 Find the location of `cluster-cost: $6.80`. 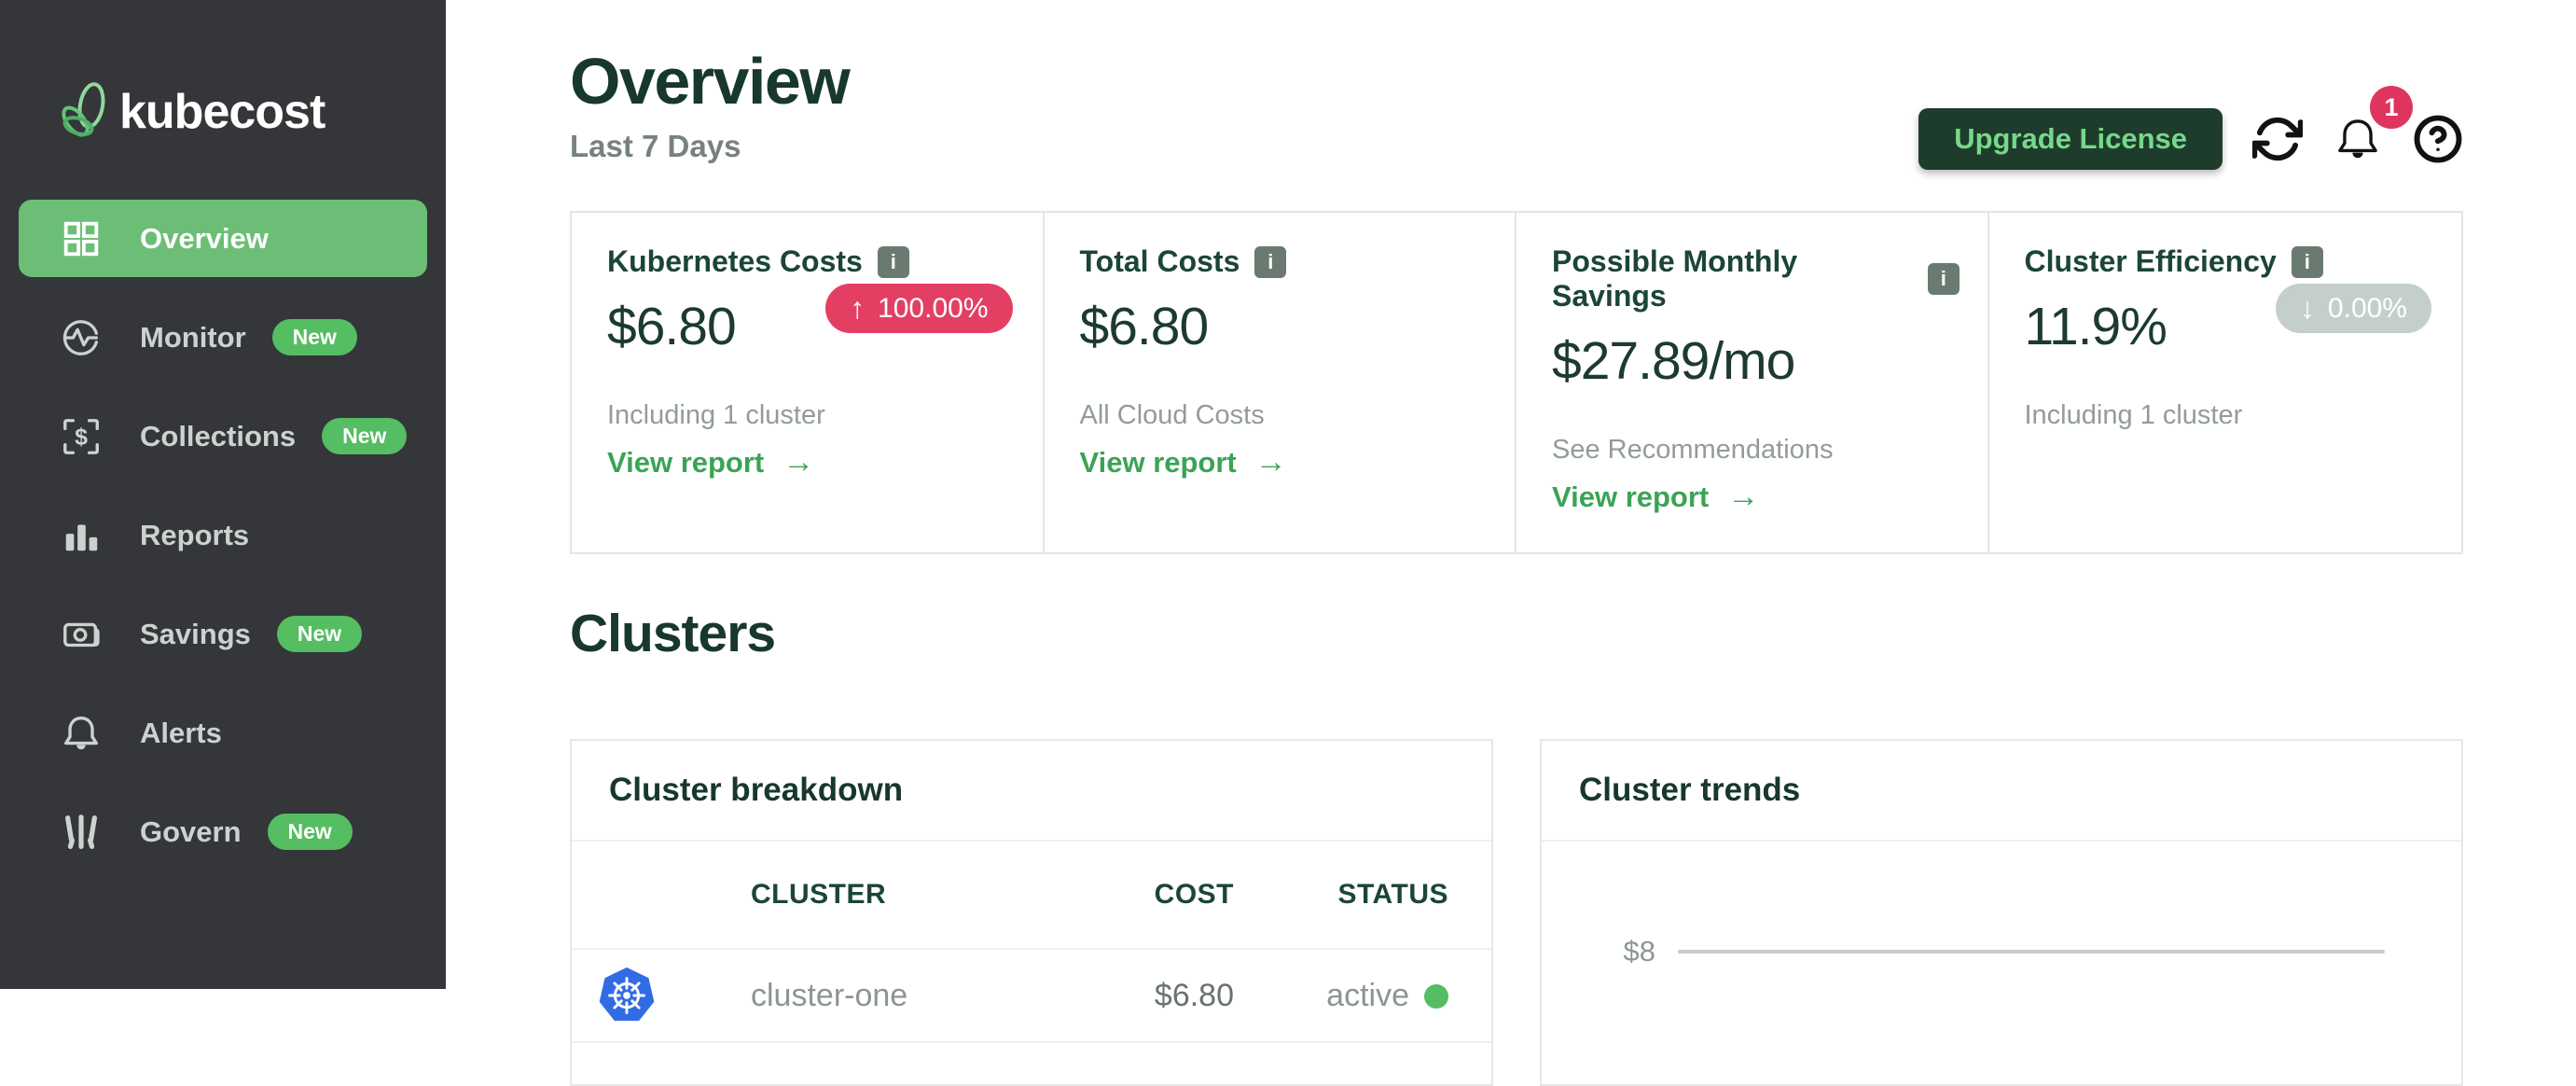

cluster-cost: $6.80 is located at coordinates (1194, 995).